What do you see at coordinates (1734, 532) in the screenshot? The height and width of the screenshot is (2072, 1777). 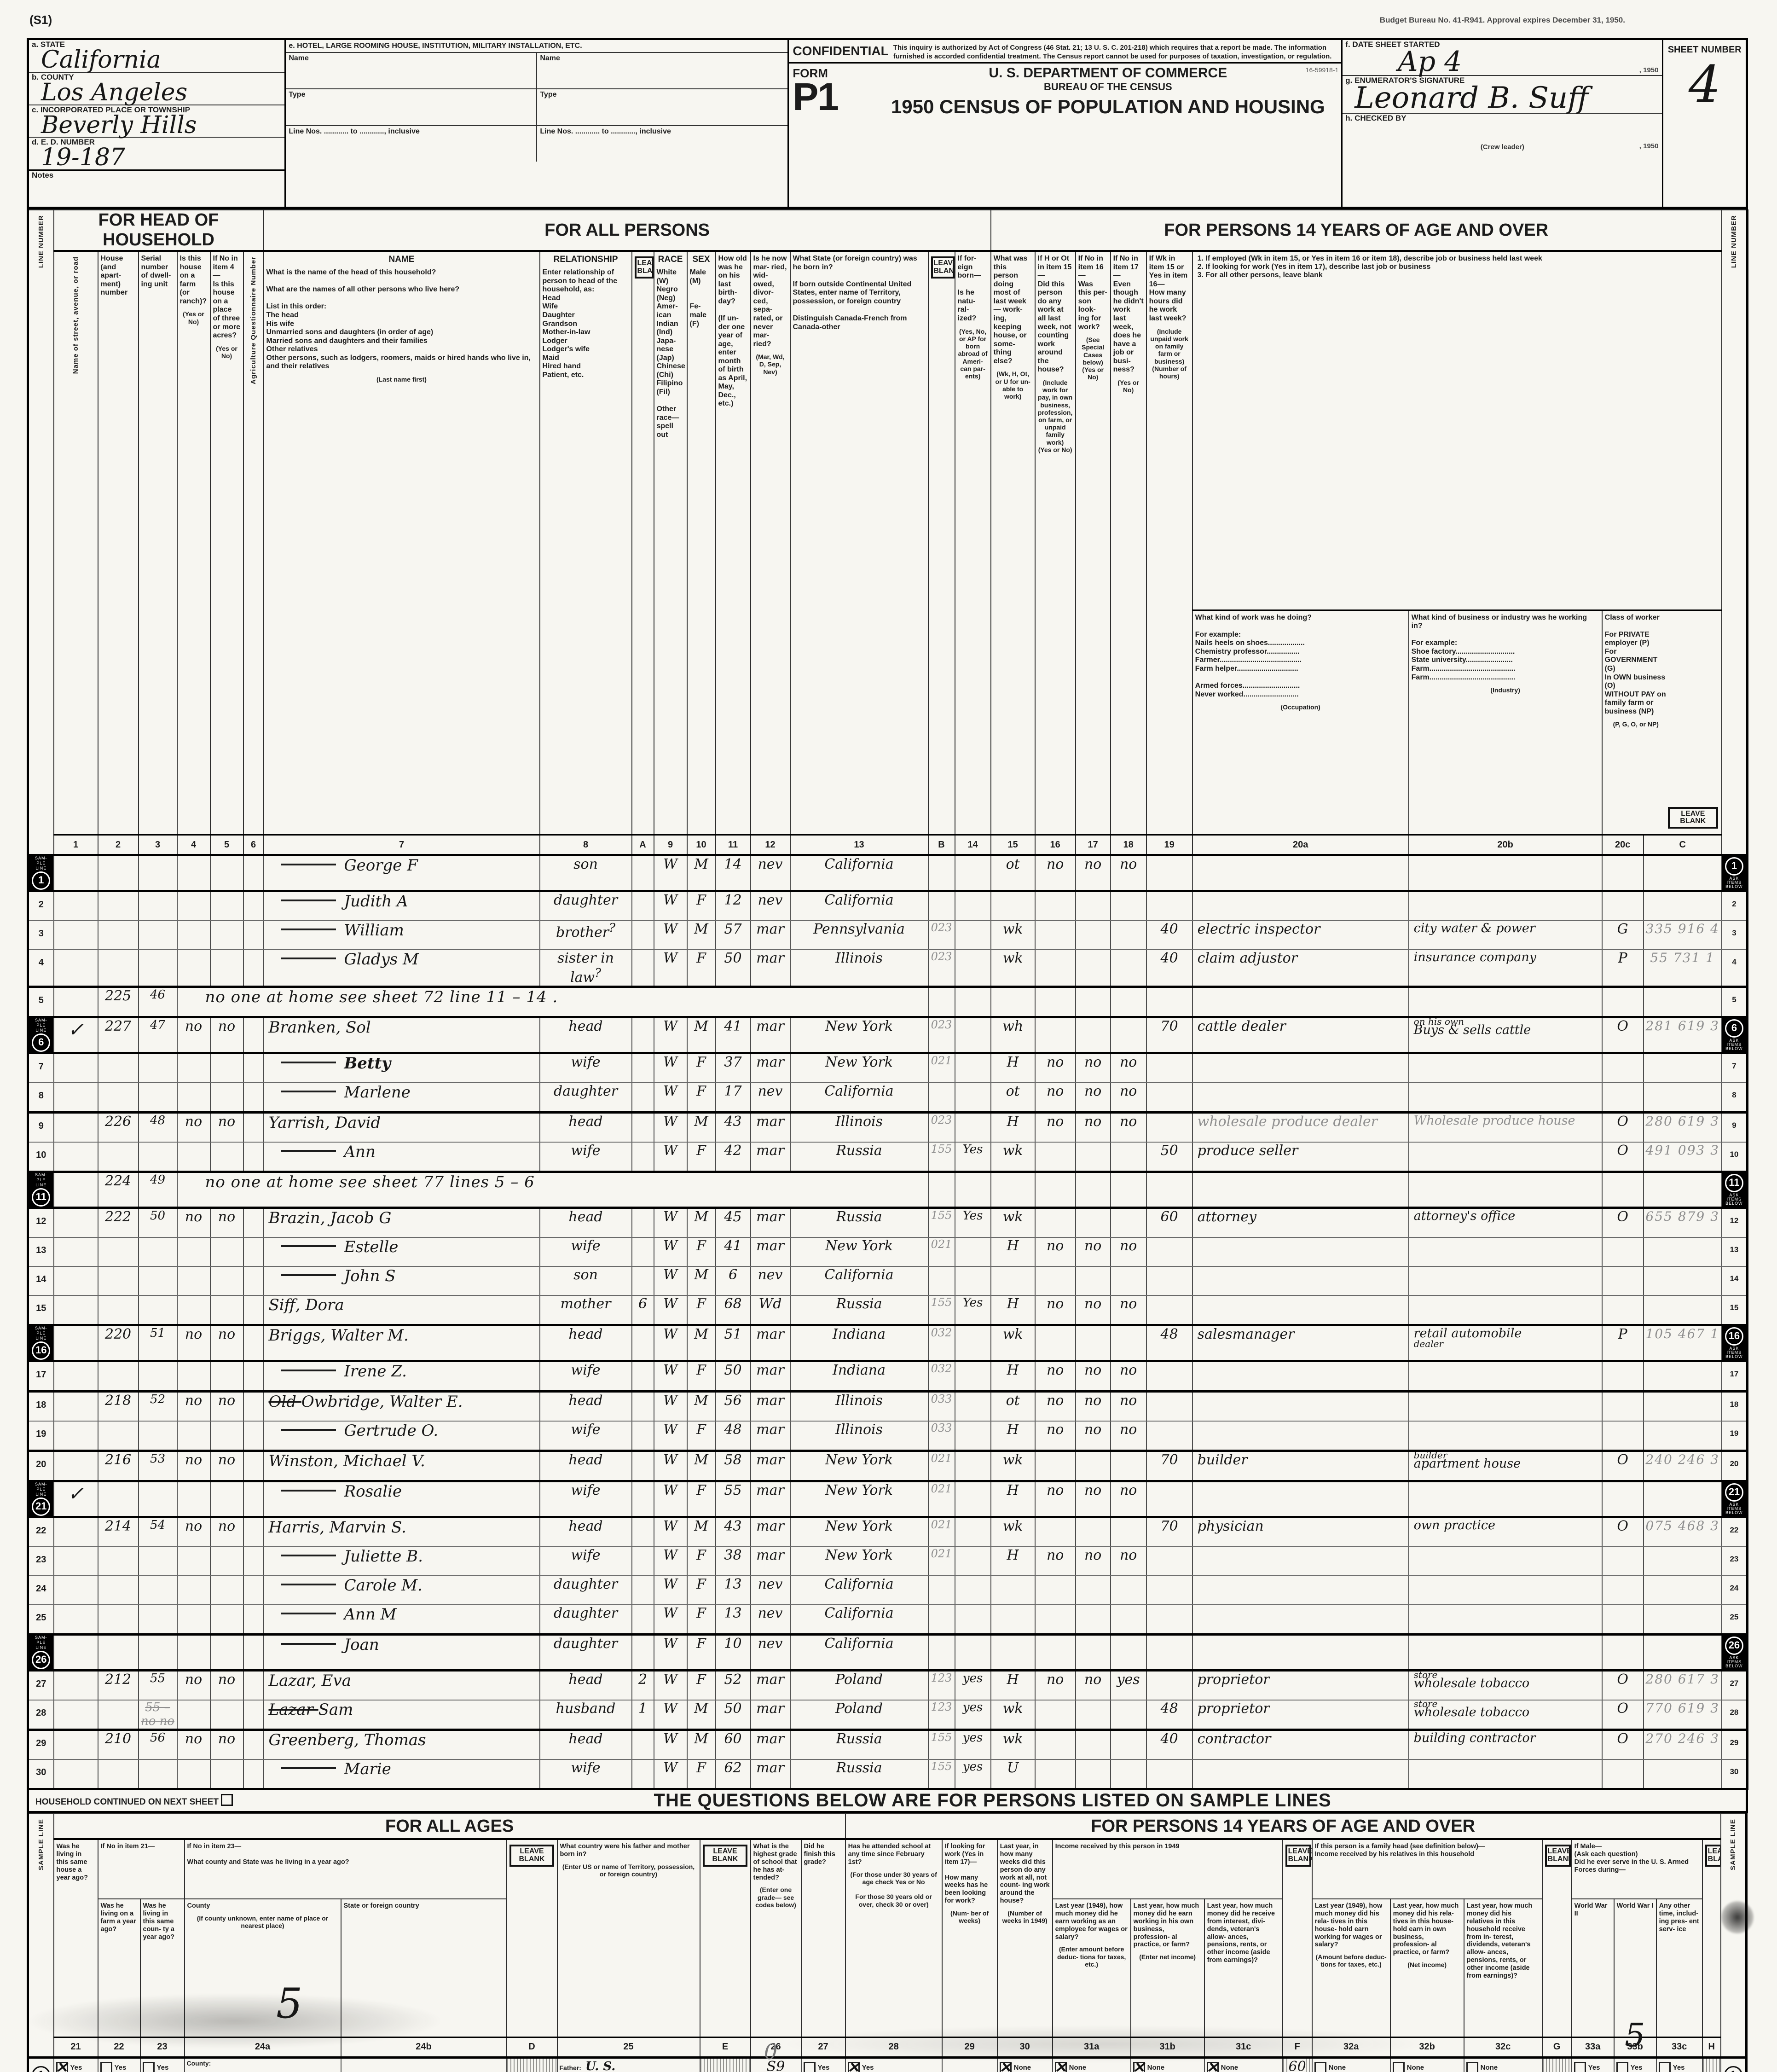 I see `col-desc-lnR: LINE NUMBER` at bounding box center [1734, 532].